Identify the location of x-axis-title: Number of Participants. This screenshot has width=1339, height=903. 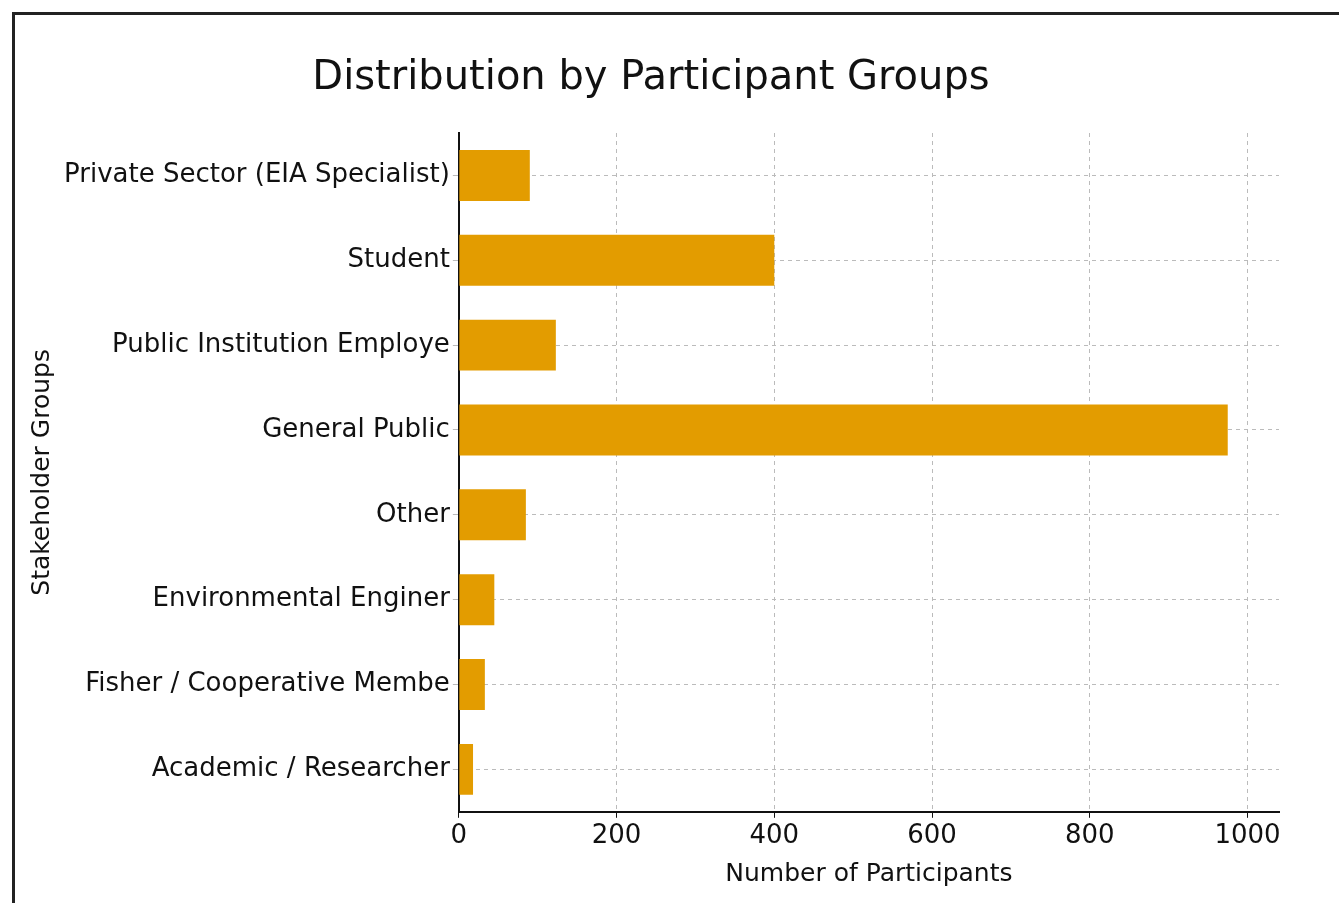
(869, 872).